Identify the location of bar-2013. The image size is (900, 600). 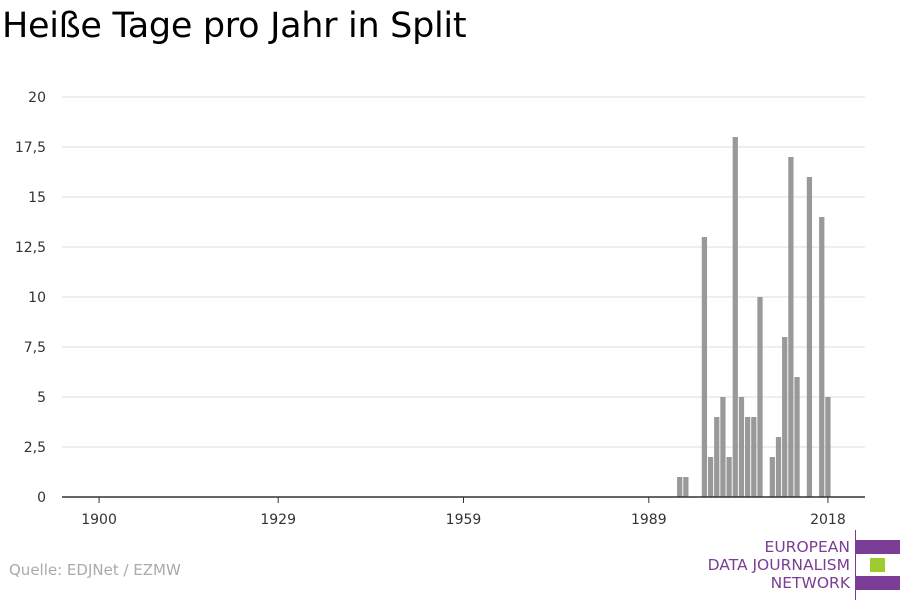
(797, 437).